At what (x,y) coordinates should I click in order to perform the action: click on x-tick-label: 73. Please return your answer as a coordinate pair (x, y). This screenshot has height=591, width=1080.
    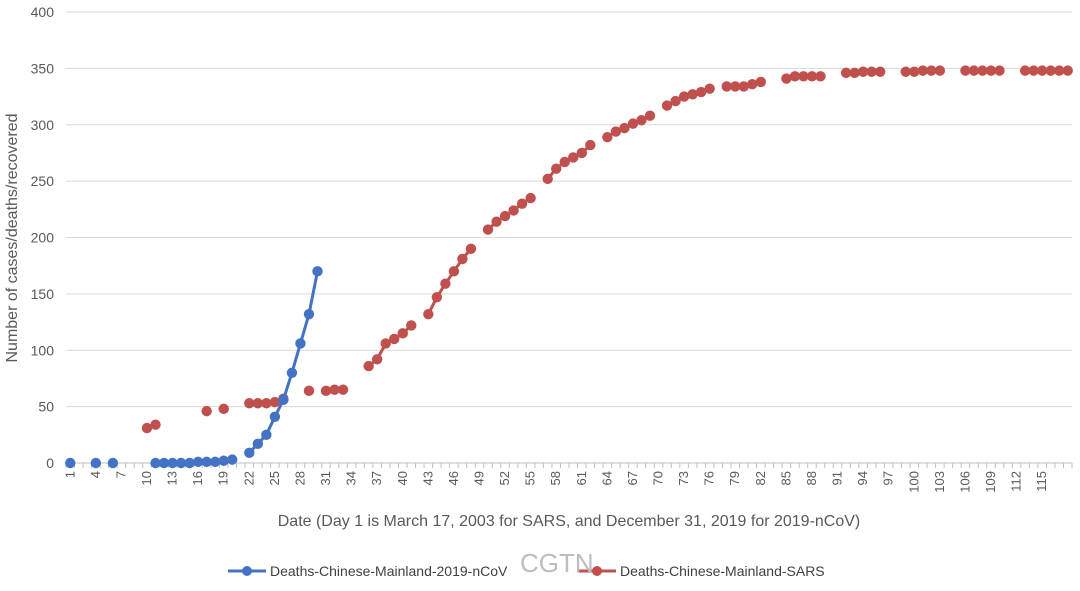
    Looking at the image, I should click on (683, 478).